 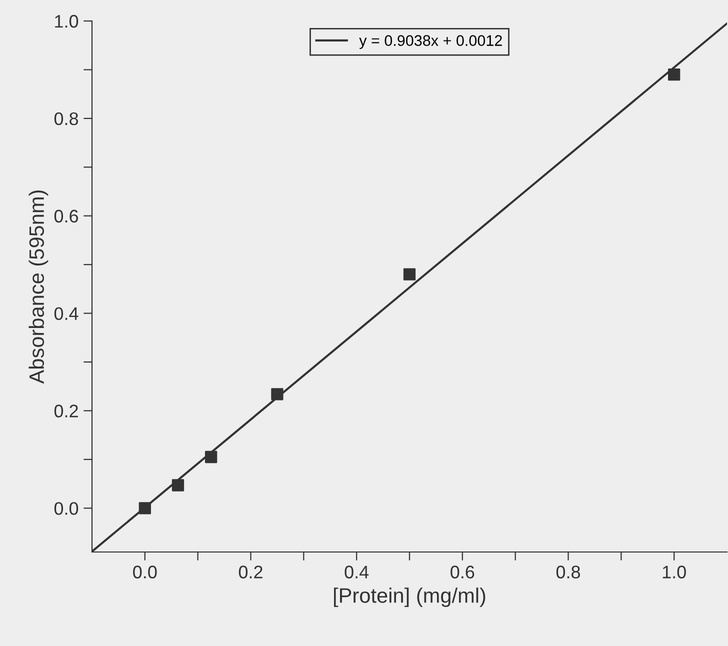 I want to click on x-tick-label: 0.2, so click(x=250, y=572).